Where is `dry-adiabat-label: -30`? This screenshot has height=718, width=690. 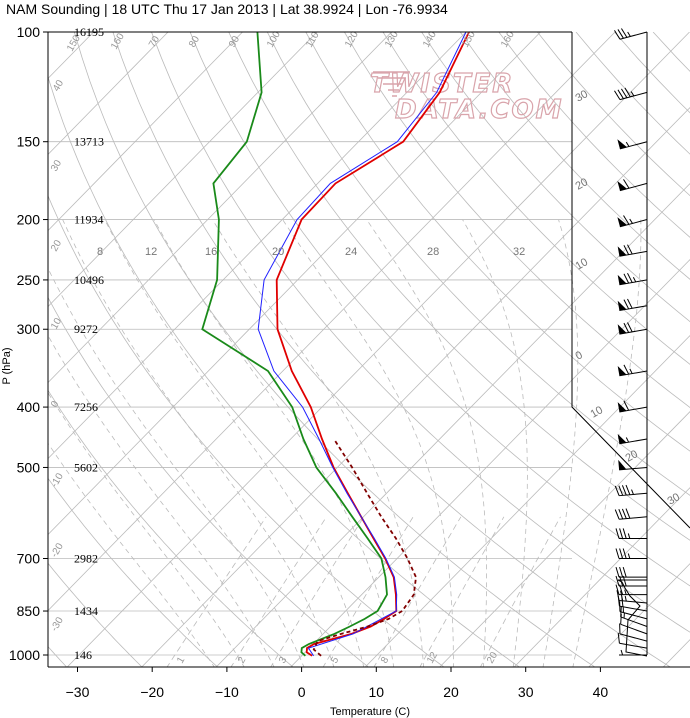 dry-adiabat-label: -30 is located at coordinates (57, 624).